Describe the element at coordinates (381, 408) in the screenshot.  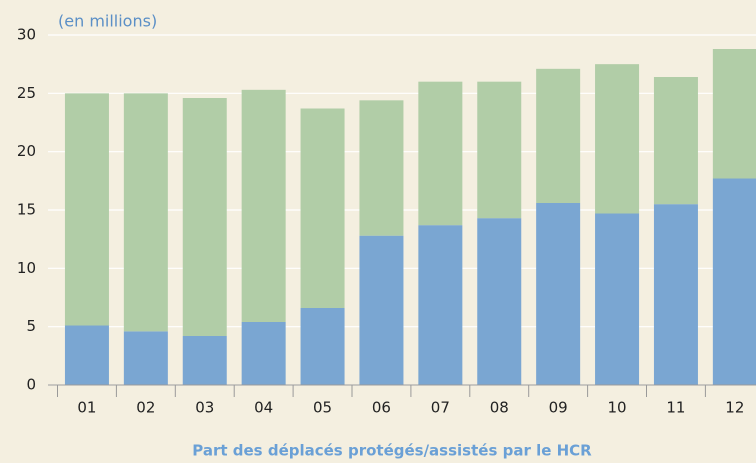
I see `x-tick-label: 06` at that location.